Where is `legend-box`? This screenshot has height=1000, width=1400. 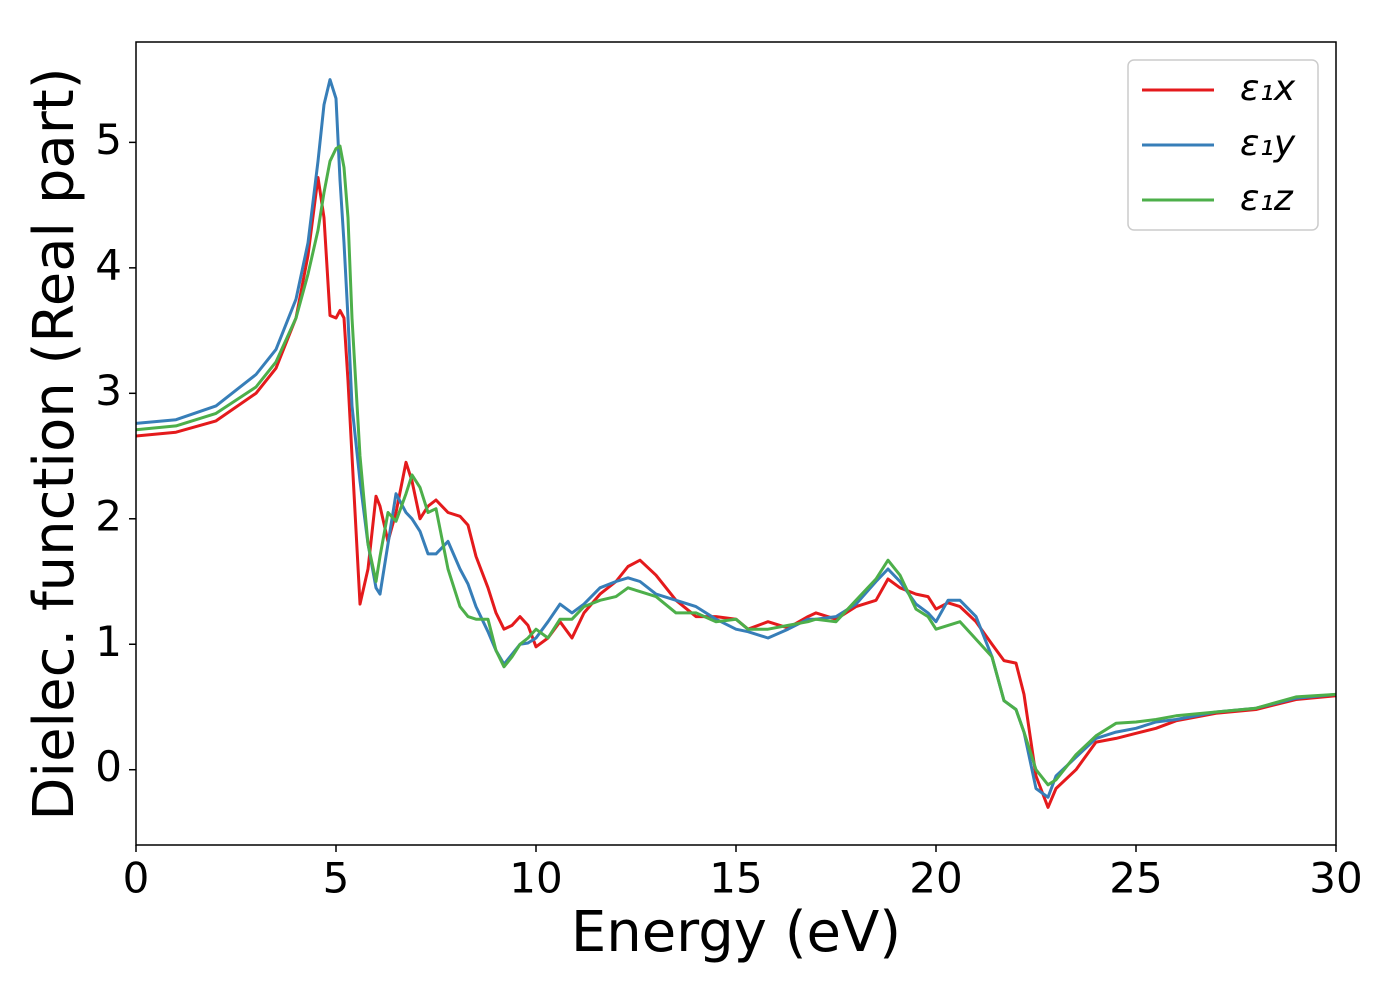 legend-box is located at coordinates (1223, 145).